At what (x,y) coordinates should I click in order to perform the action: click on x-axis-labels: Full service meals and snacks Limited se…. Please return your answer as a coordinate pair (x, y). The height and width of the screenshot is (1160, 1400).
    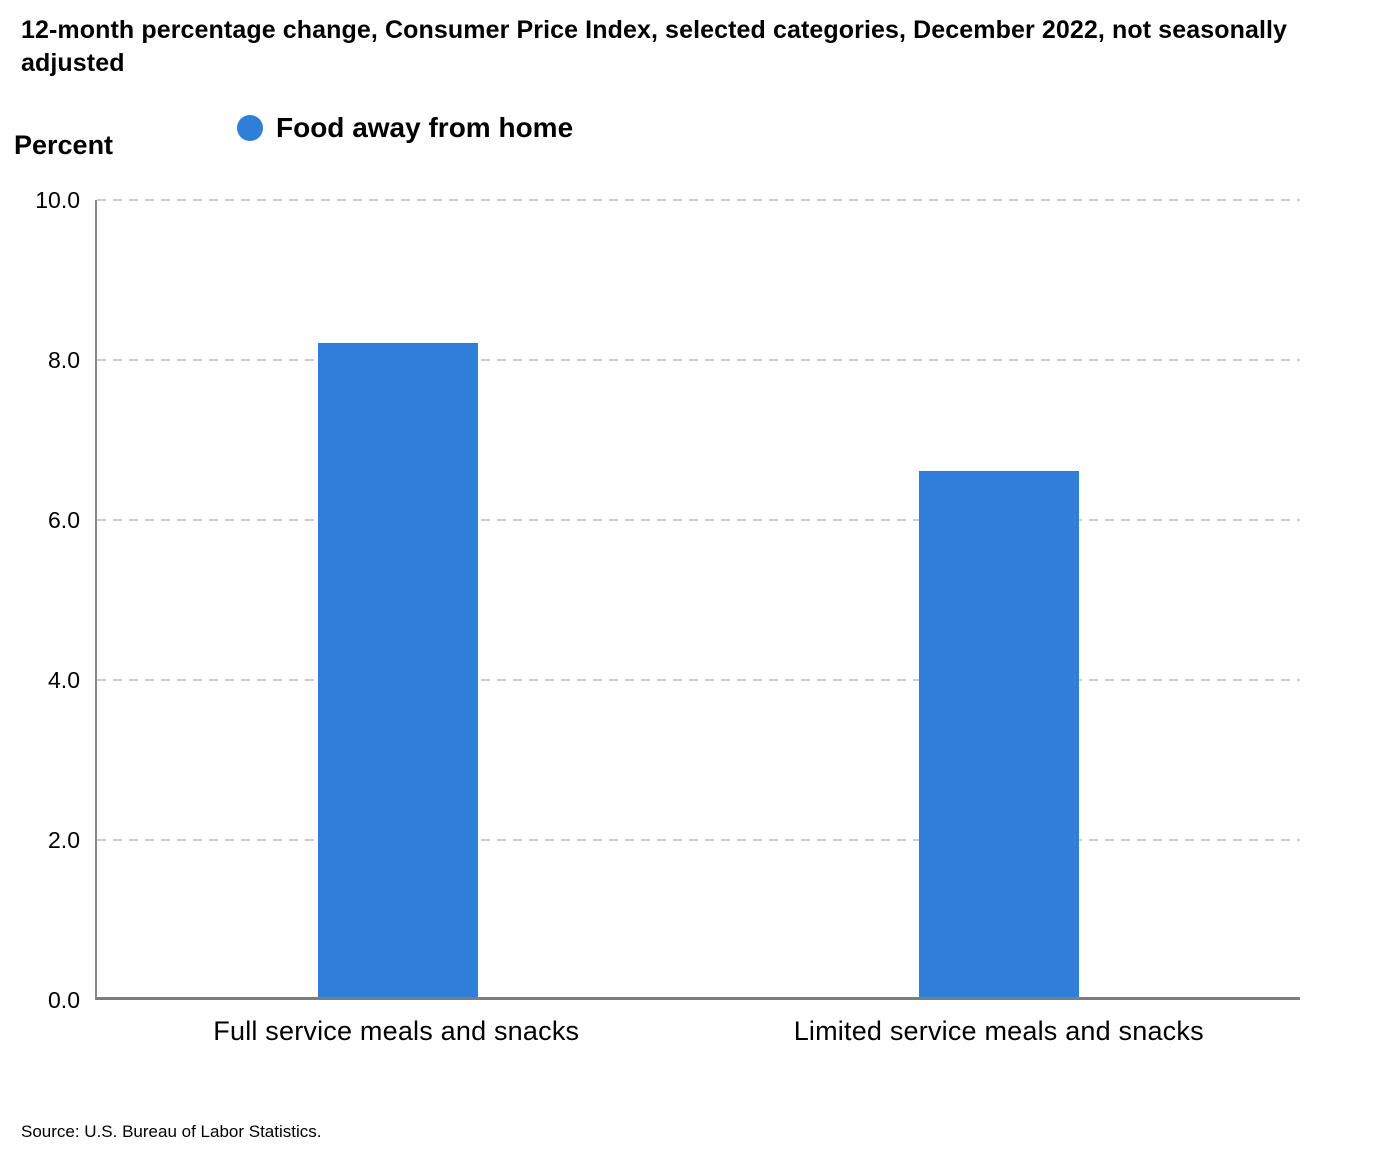
    Looking at the image, I should click on (697, 1031).